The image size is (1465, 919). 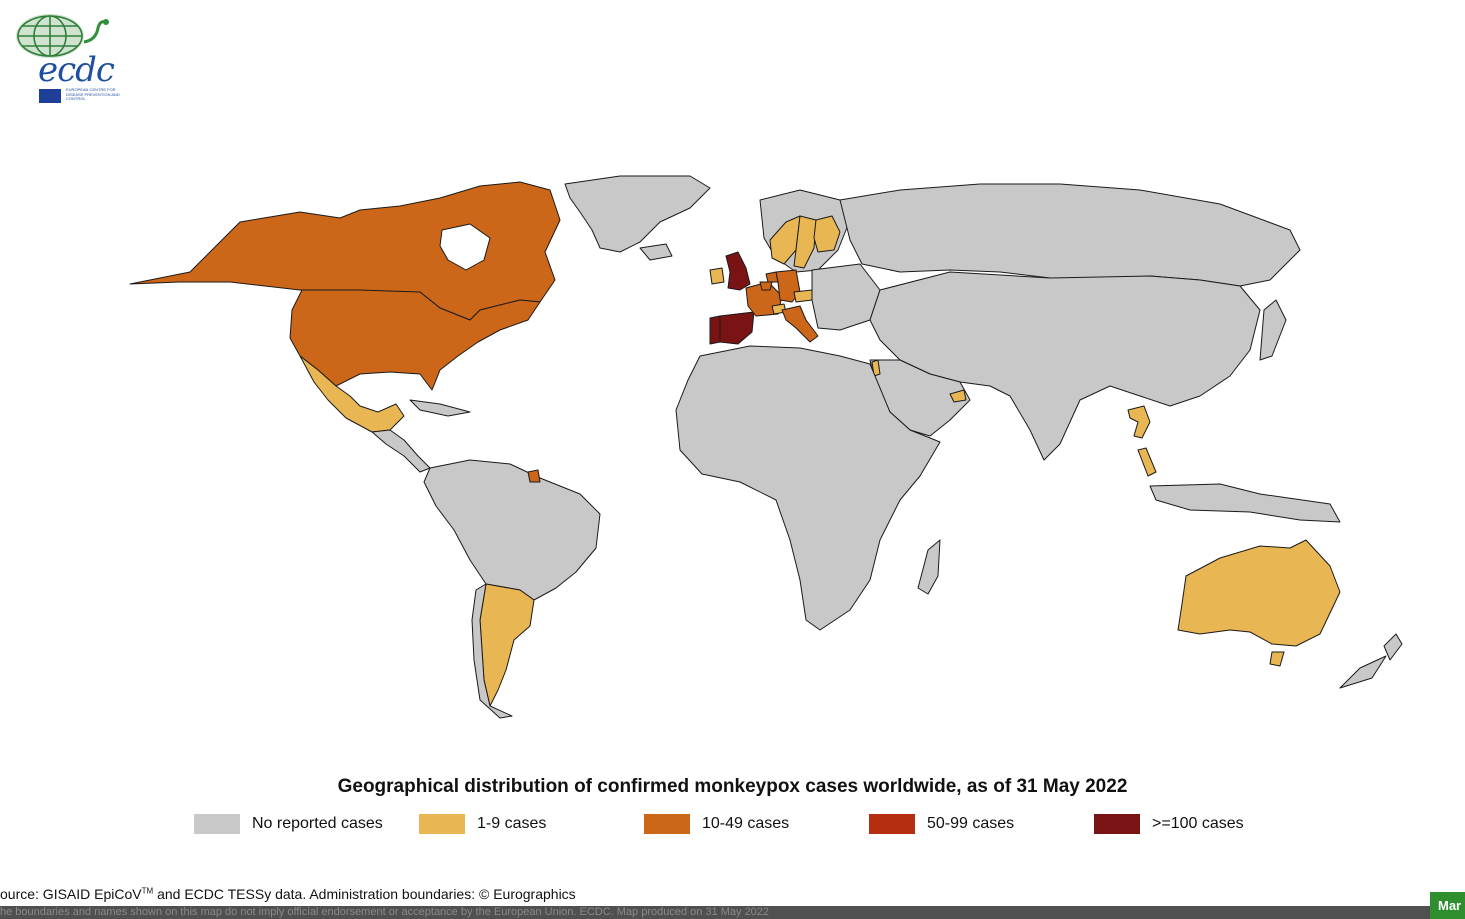 I want to click on region-uae, so click(x=958, y=396).